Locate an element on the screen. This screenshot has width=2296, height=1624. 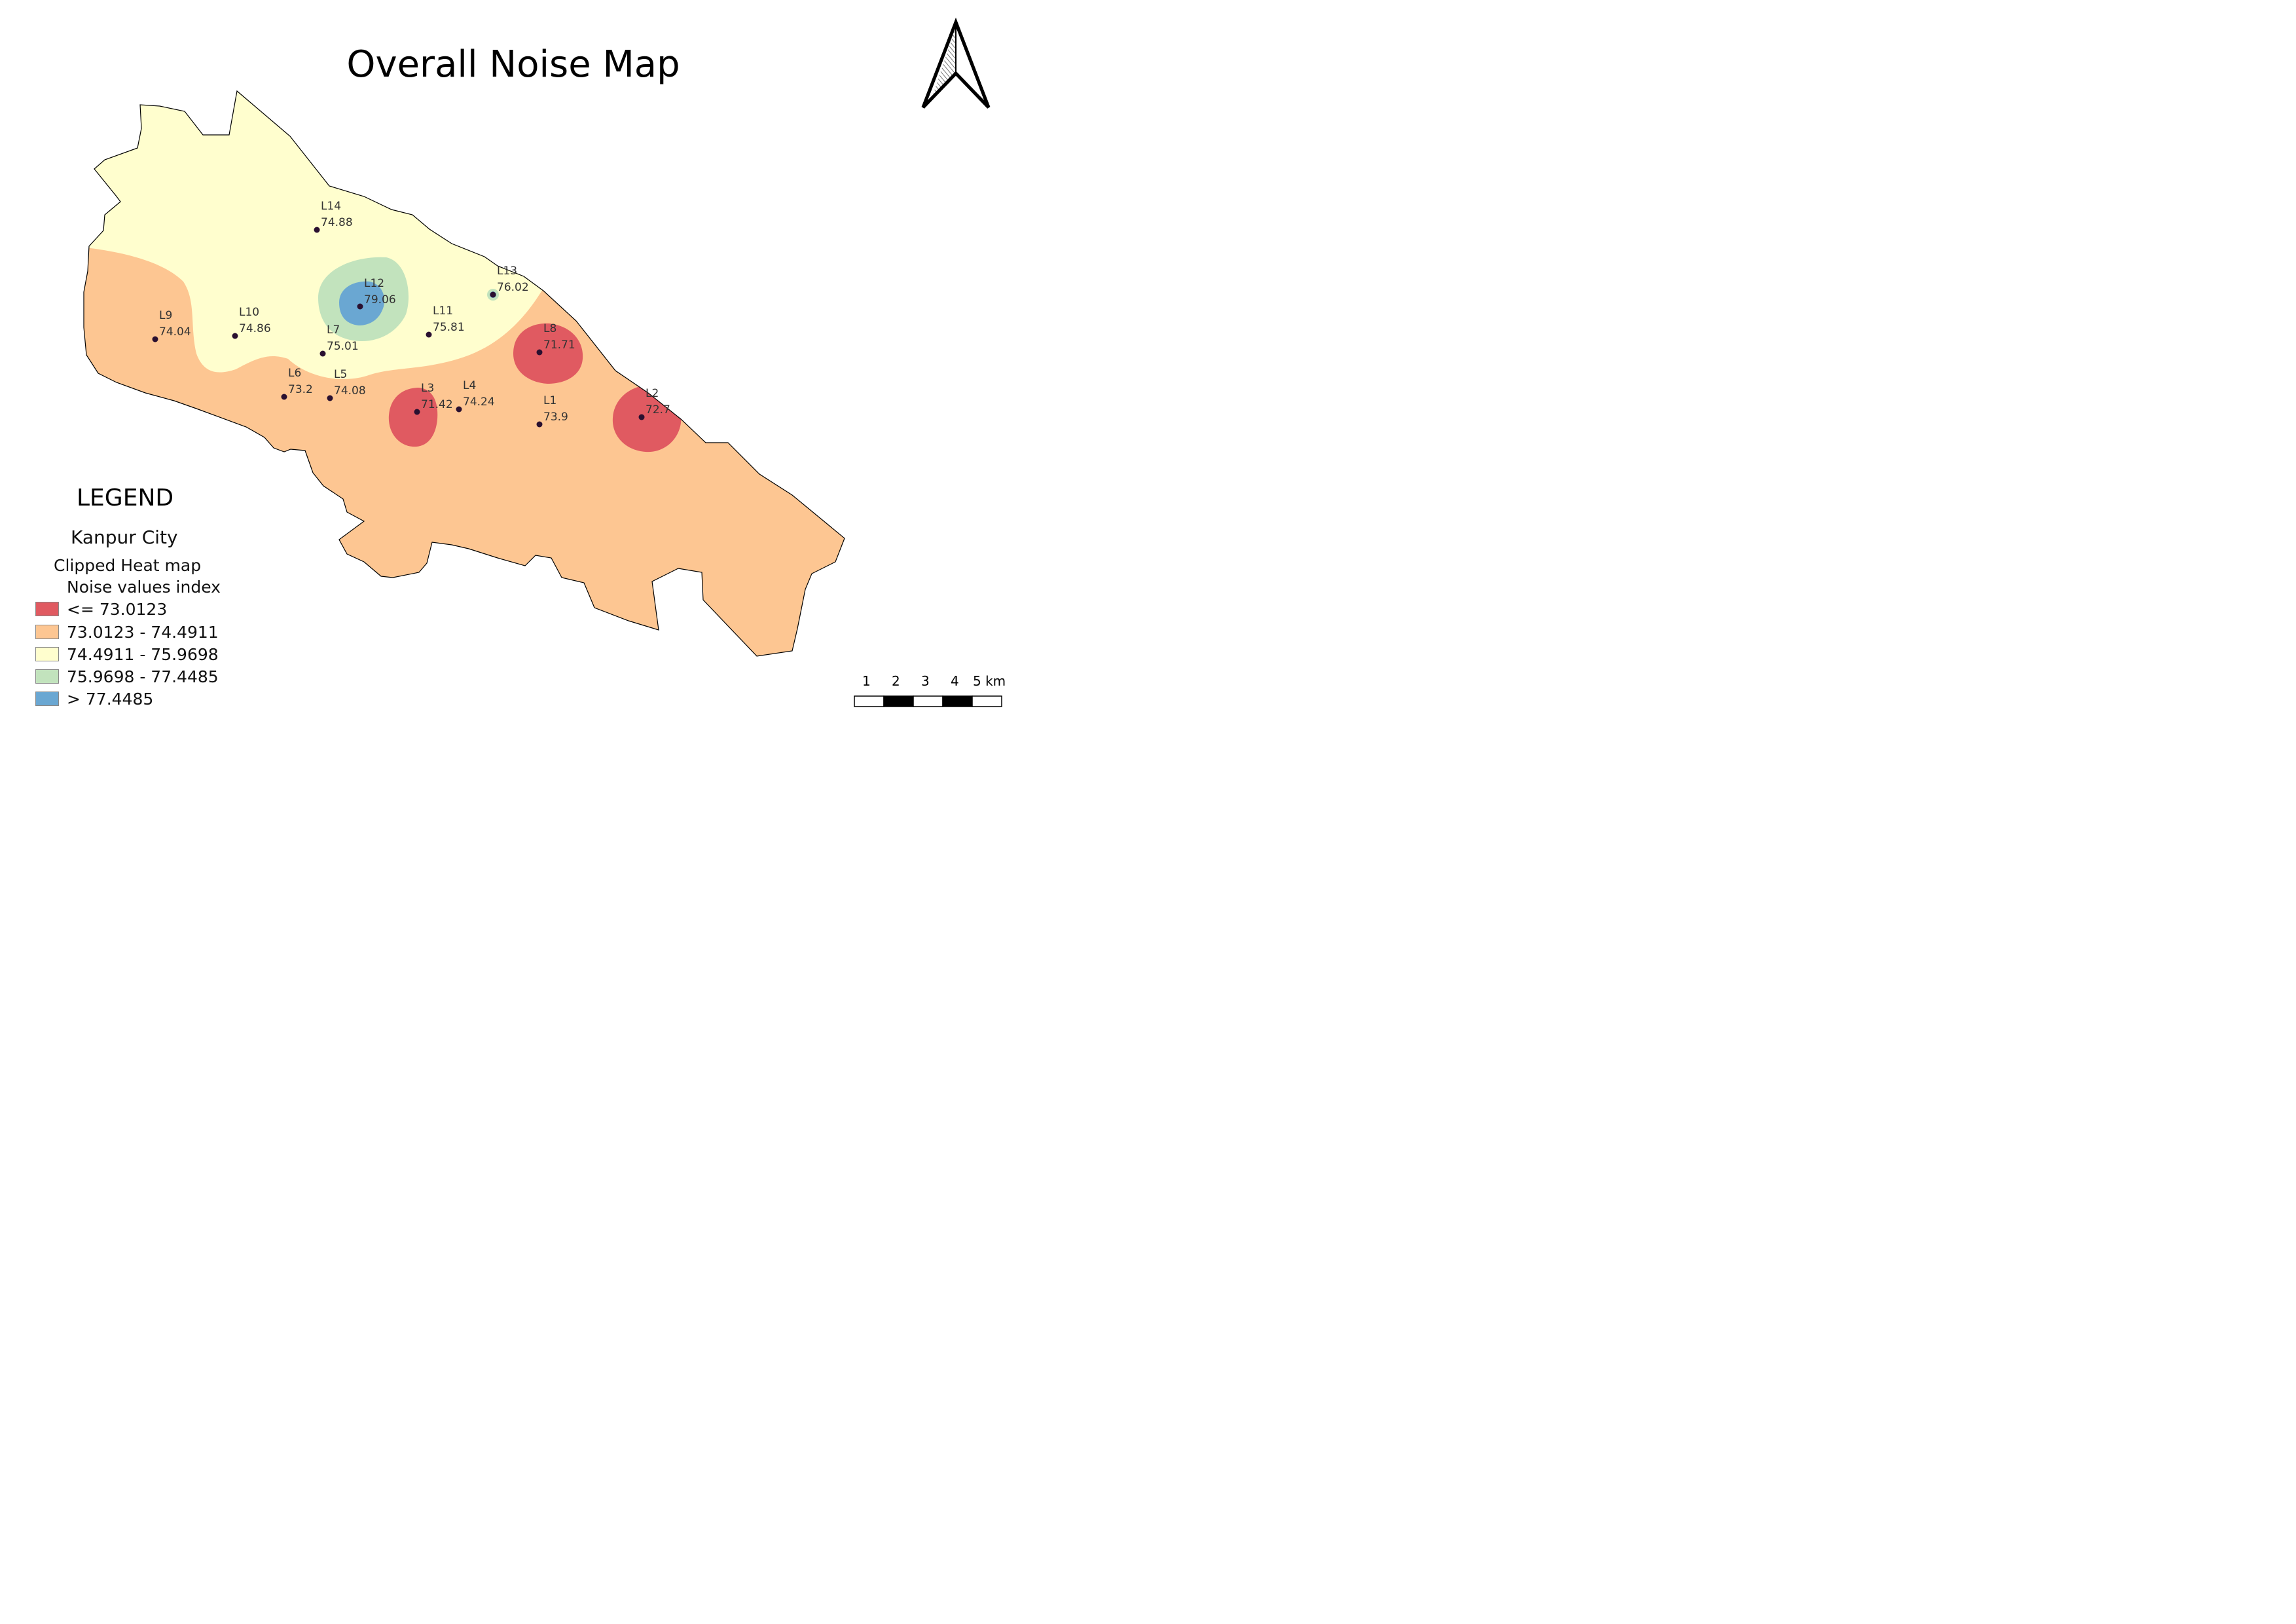
scale-bar is located at coordinates (928, 701).